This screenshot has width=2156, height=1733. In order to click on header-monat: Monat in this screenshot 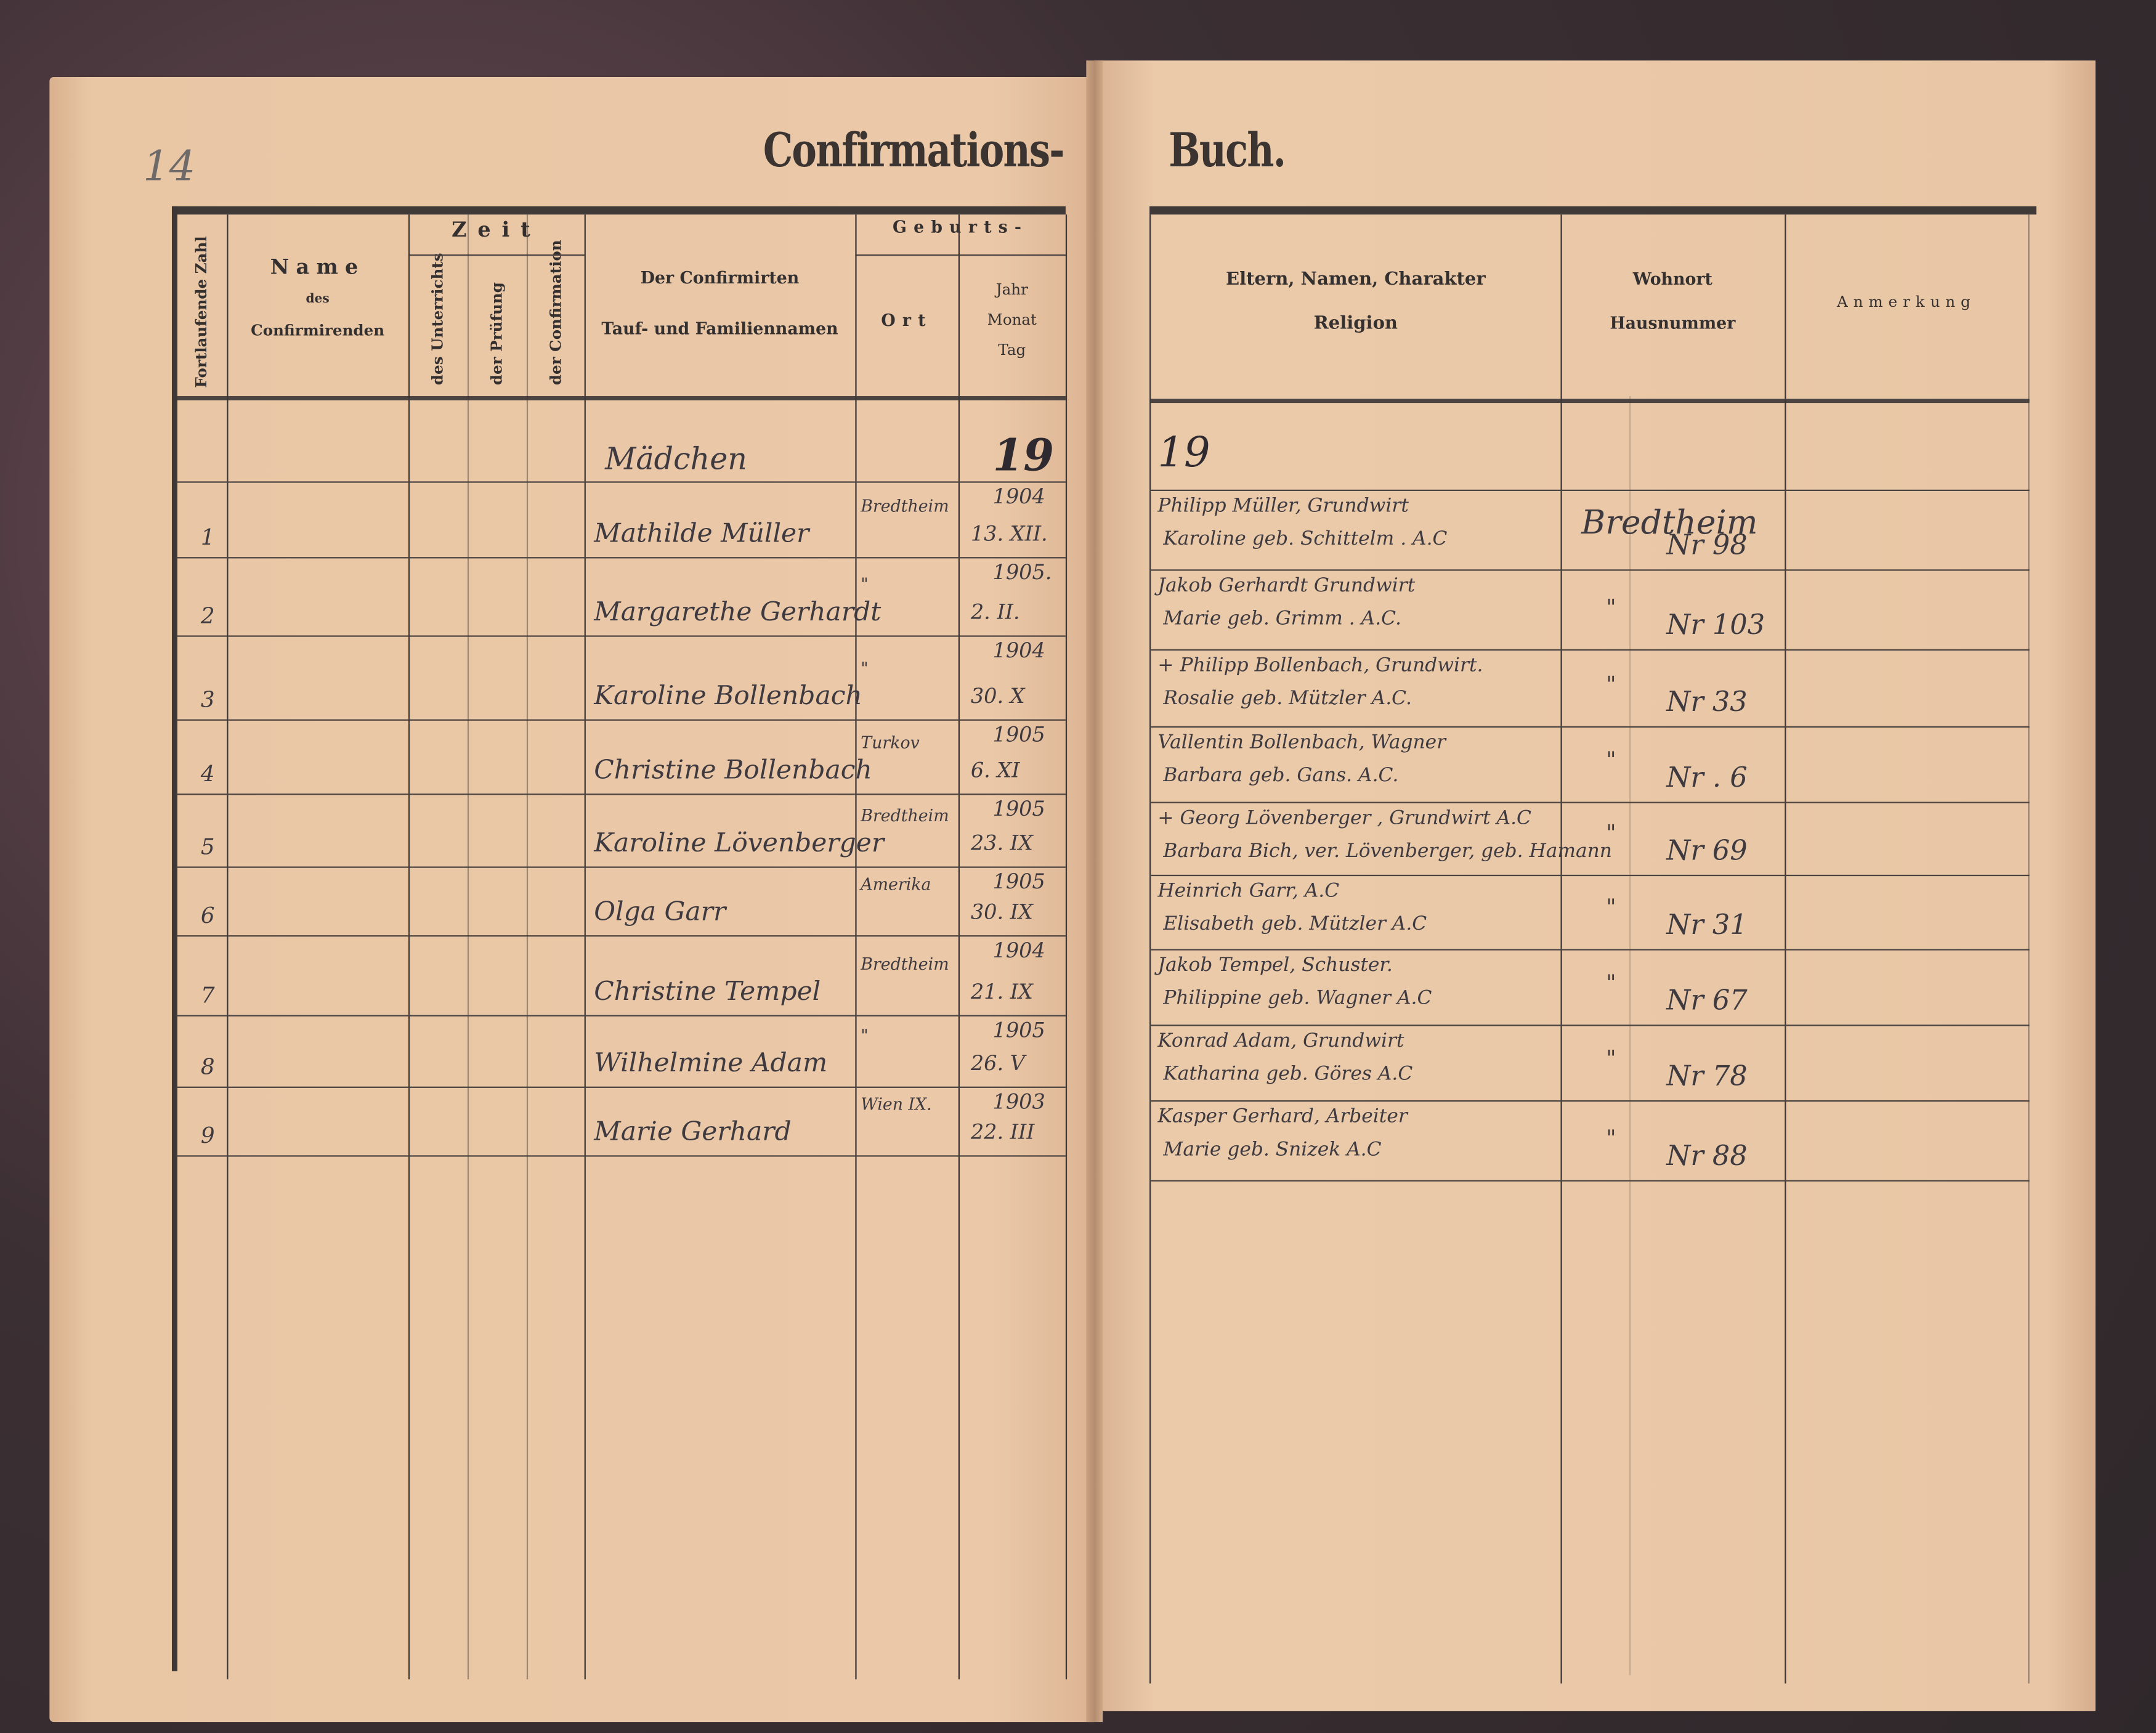, I will do `click(1012, 319)`.